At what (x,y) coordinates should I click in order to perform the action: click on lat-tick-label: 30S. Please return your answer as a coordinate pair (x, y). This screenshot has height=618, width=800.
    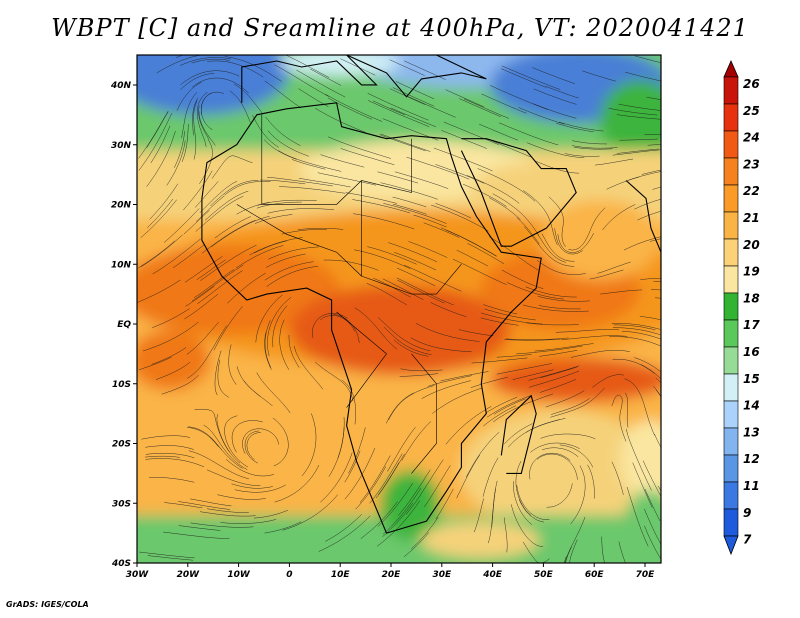
    Looking at the image, I should click on (121, 504).